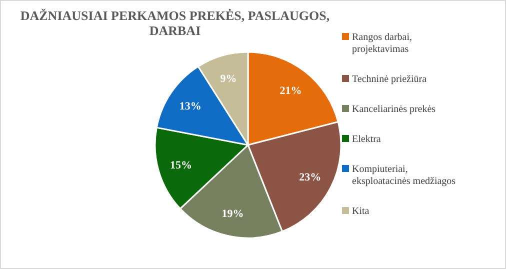  I want to click on data-label: 13%, so click(190, 106).